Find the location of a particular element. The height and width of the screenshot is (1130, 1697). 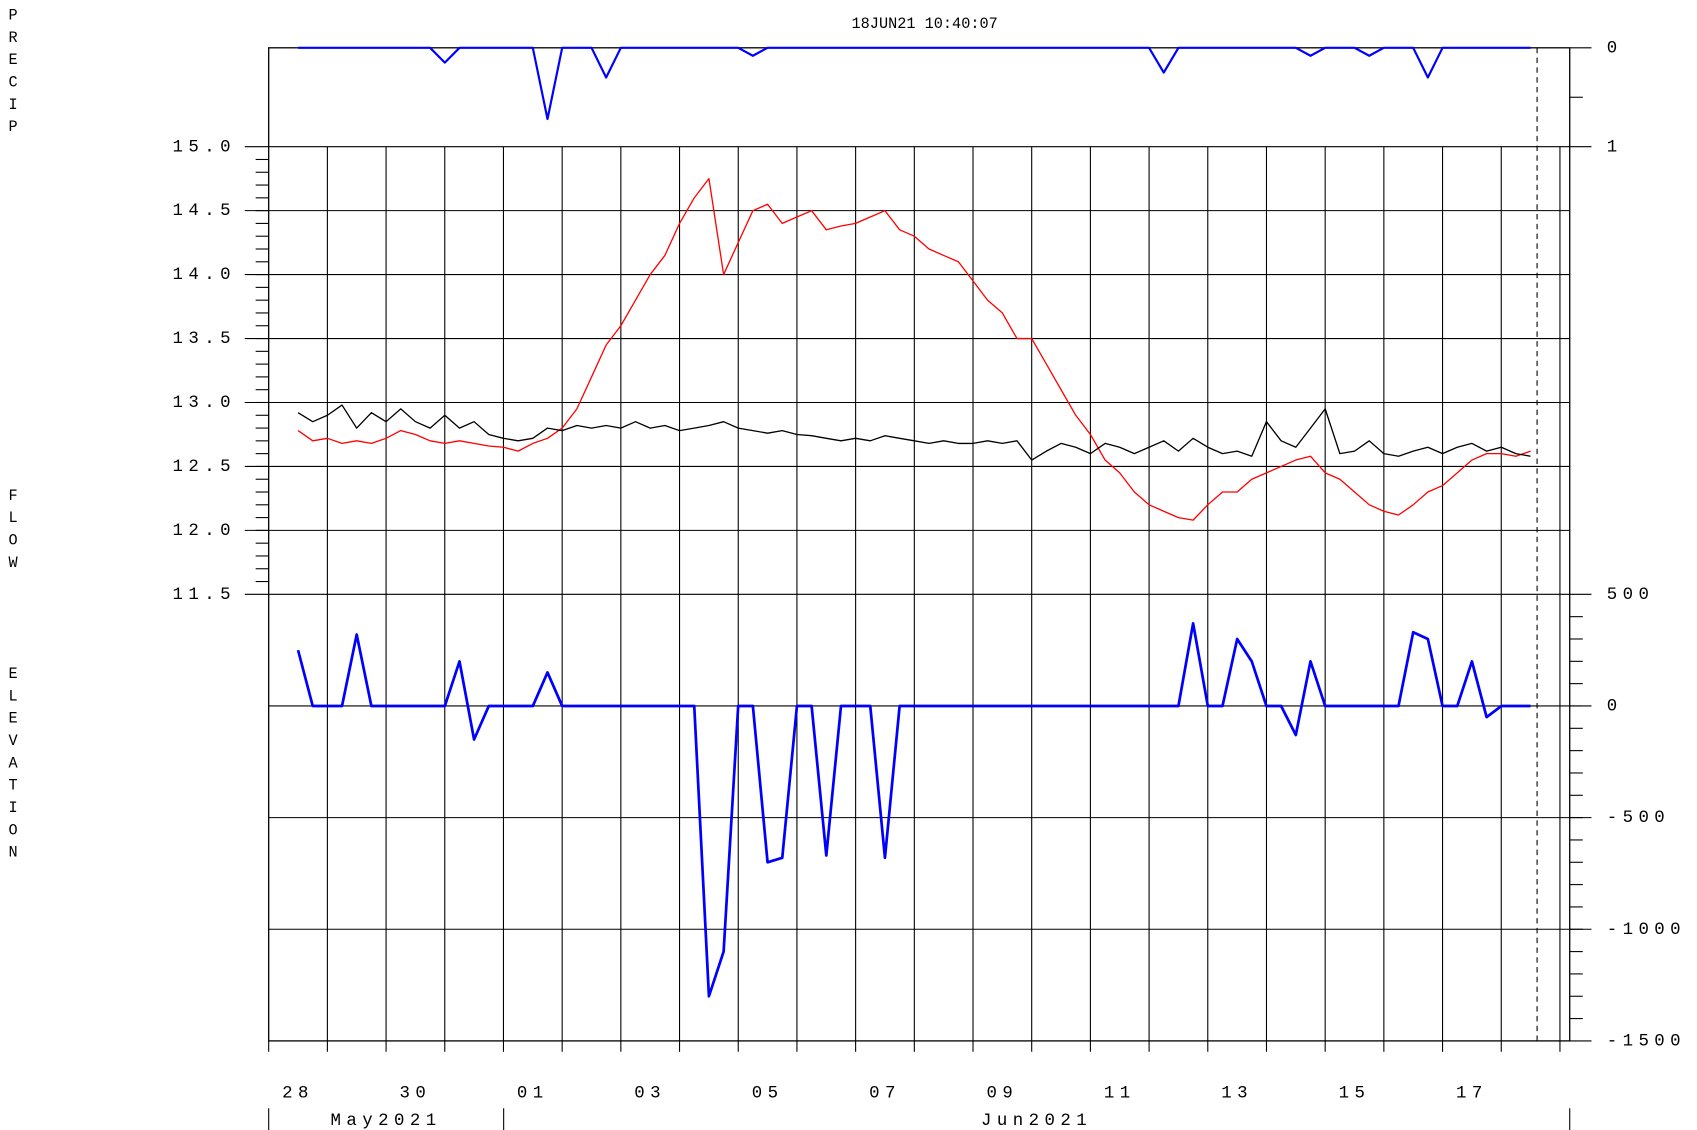

precip-label: PRECIP is located at coordinates (13, 74).